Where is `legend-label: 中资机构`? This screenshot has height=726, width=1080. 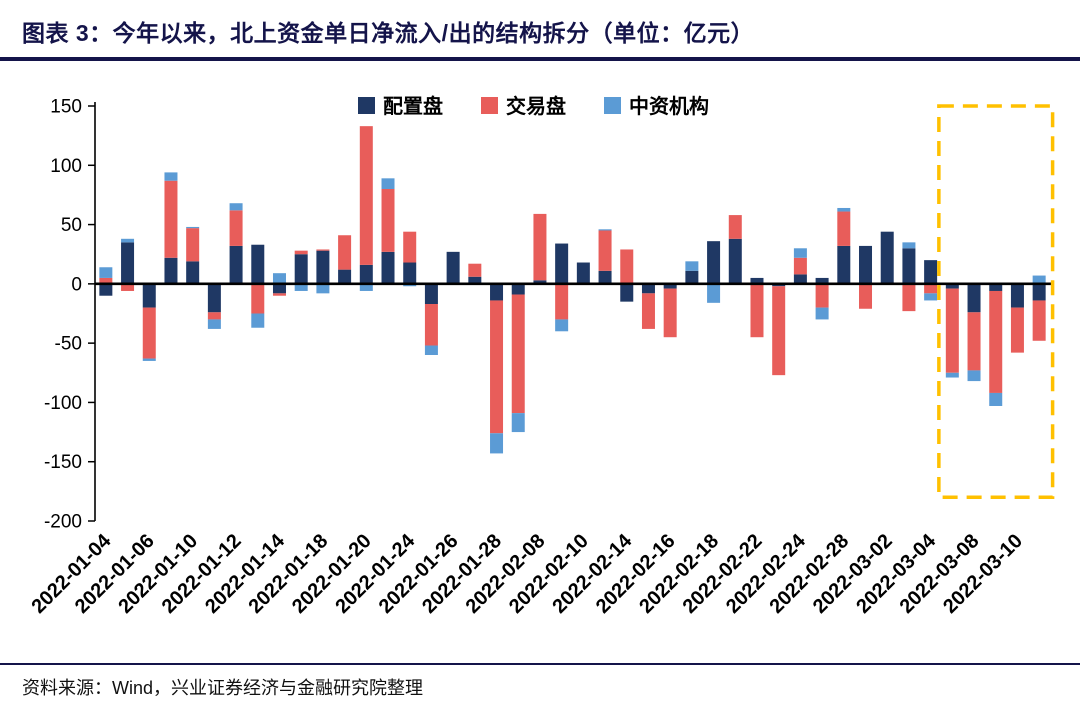 legend-label: 中资机构 is located at coordinates (669, 106).